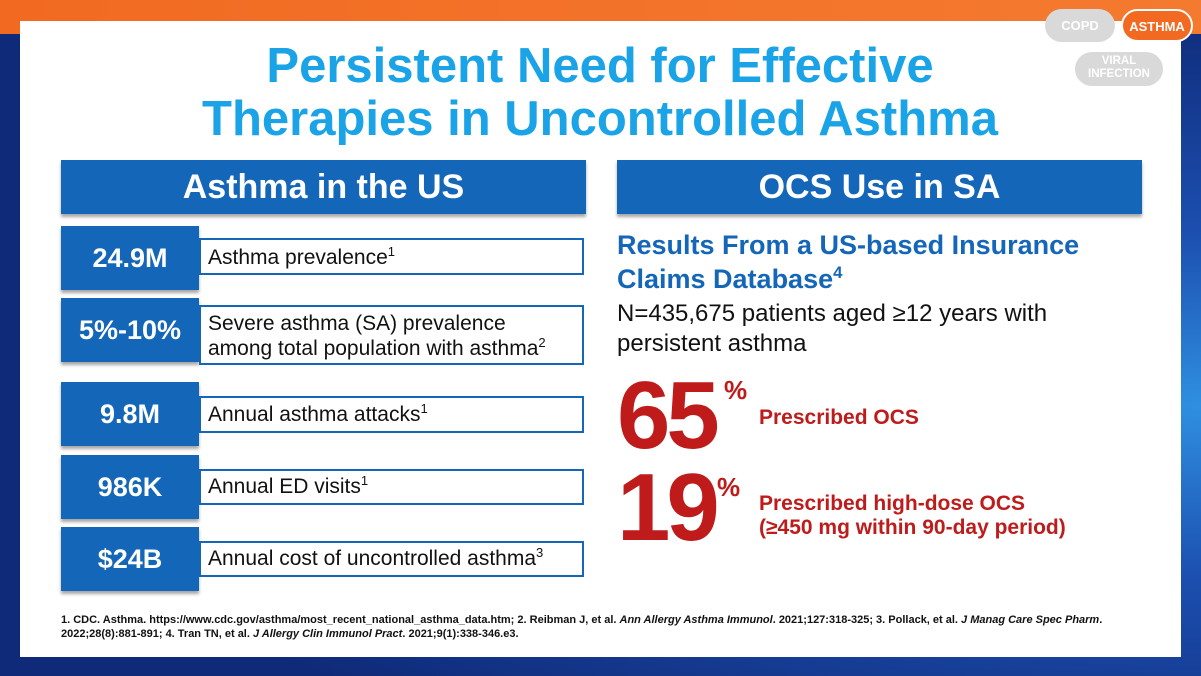  Describe the element at coordinates (1030, 620) in the screenshot. I see `ref-journal: J Manag Care Spec Pharm` at that location.